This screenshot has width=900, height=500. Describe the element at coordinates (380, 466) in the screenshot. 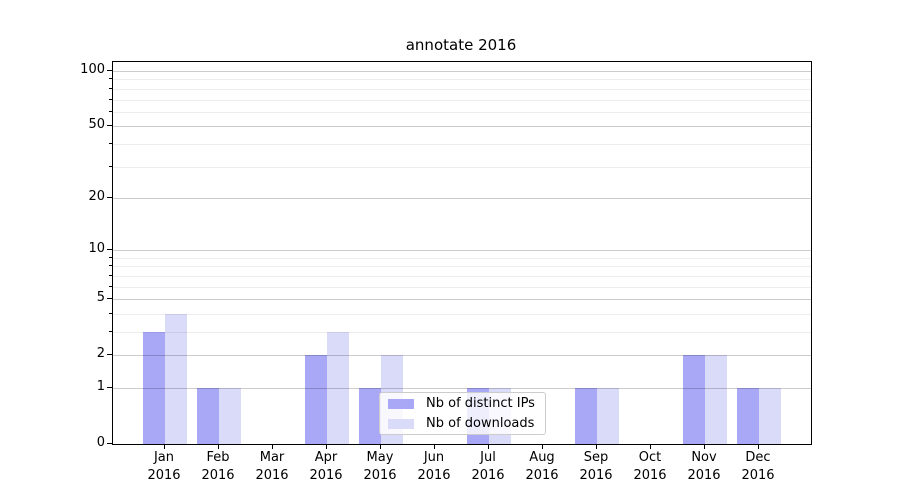

I see `x-tick-label-5: May 2016` at that location.